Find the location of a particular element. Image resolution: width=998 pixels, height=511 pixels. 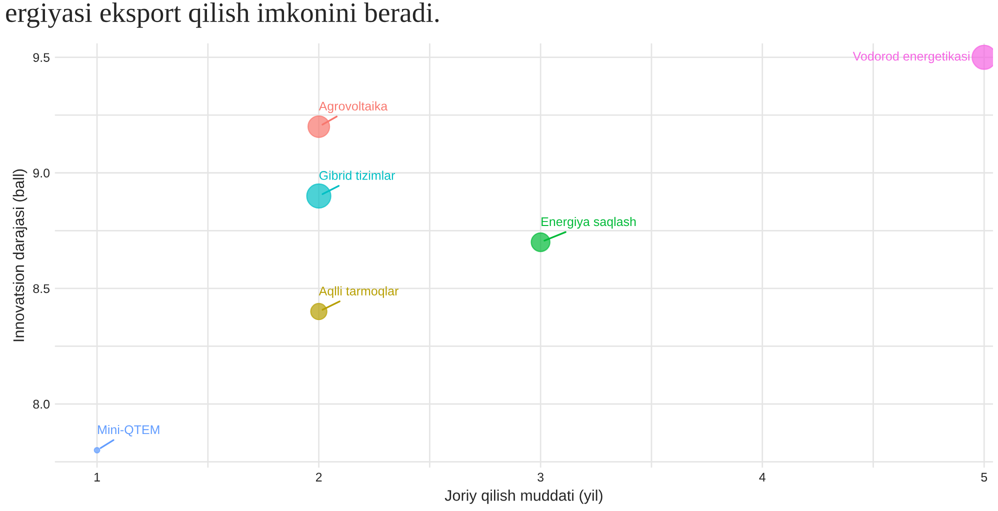

x-axis-title: Joriy qilish muddati (yil) is located at coordinates (523, 497).